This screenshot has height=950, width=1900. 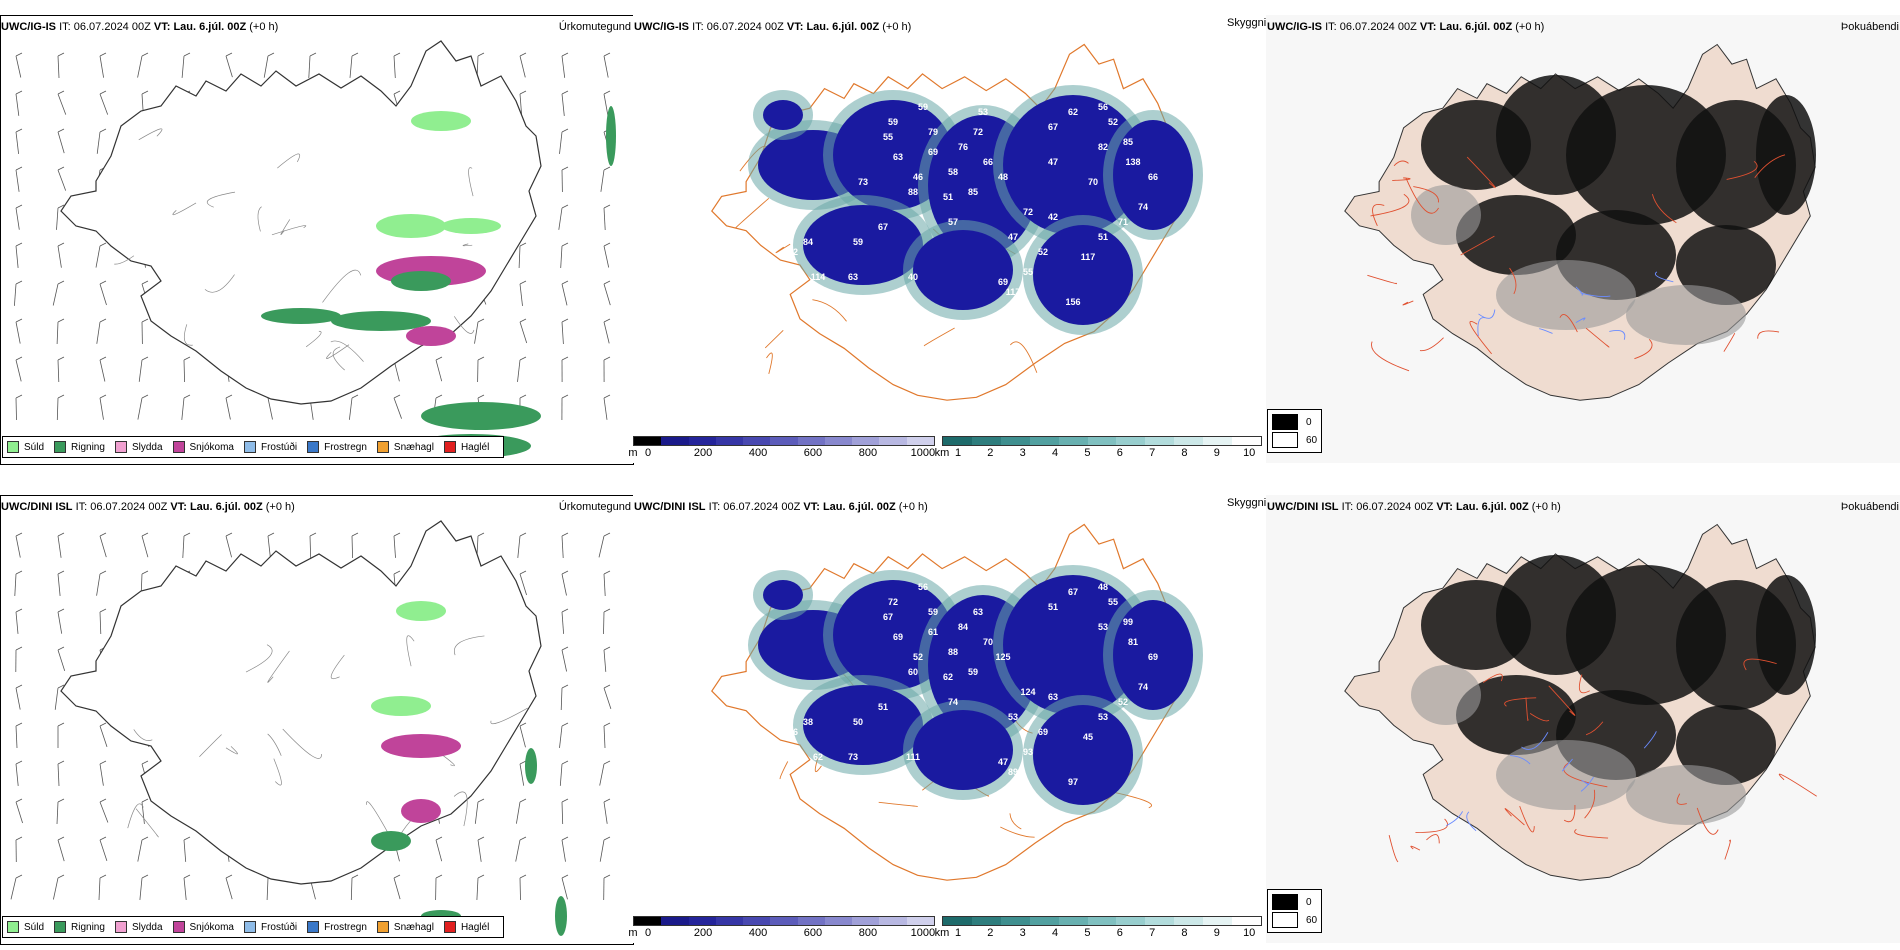 What do you see at coordinates (1043, 252) in the screenshot?
I see `cloud-base-label: 52` at bounding box center [1043, 252].